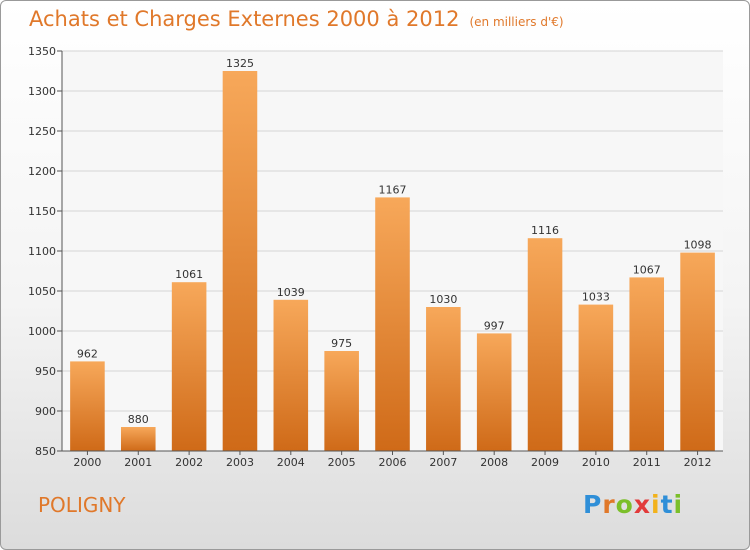 This screenshot has height=550, width=750. What do you see at coordinates (642, 504) in the screenshot?
I see `logo-letter: x` at bounding box center [642, 504].